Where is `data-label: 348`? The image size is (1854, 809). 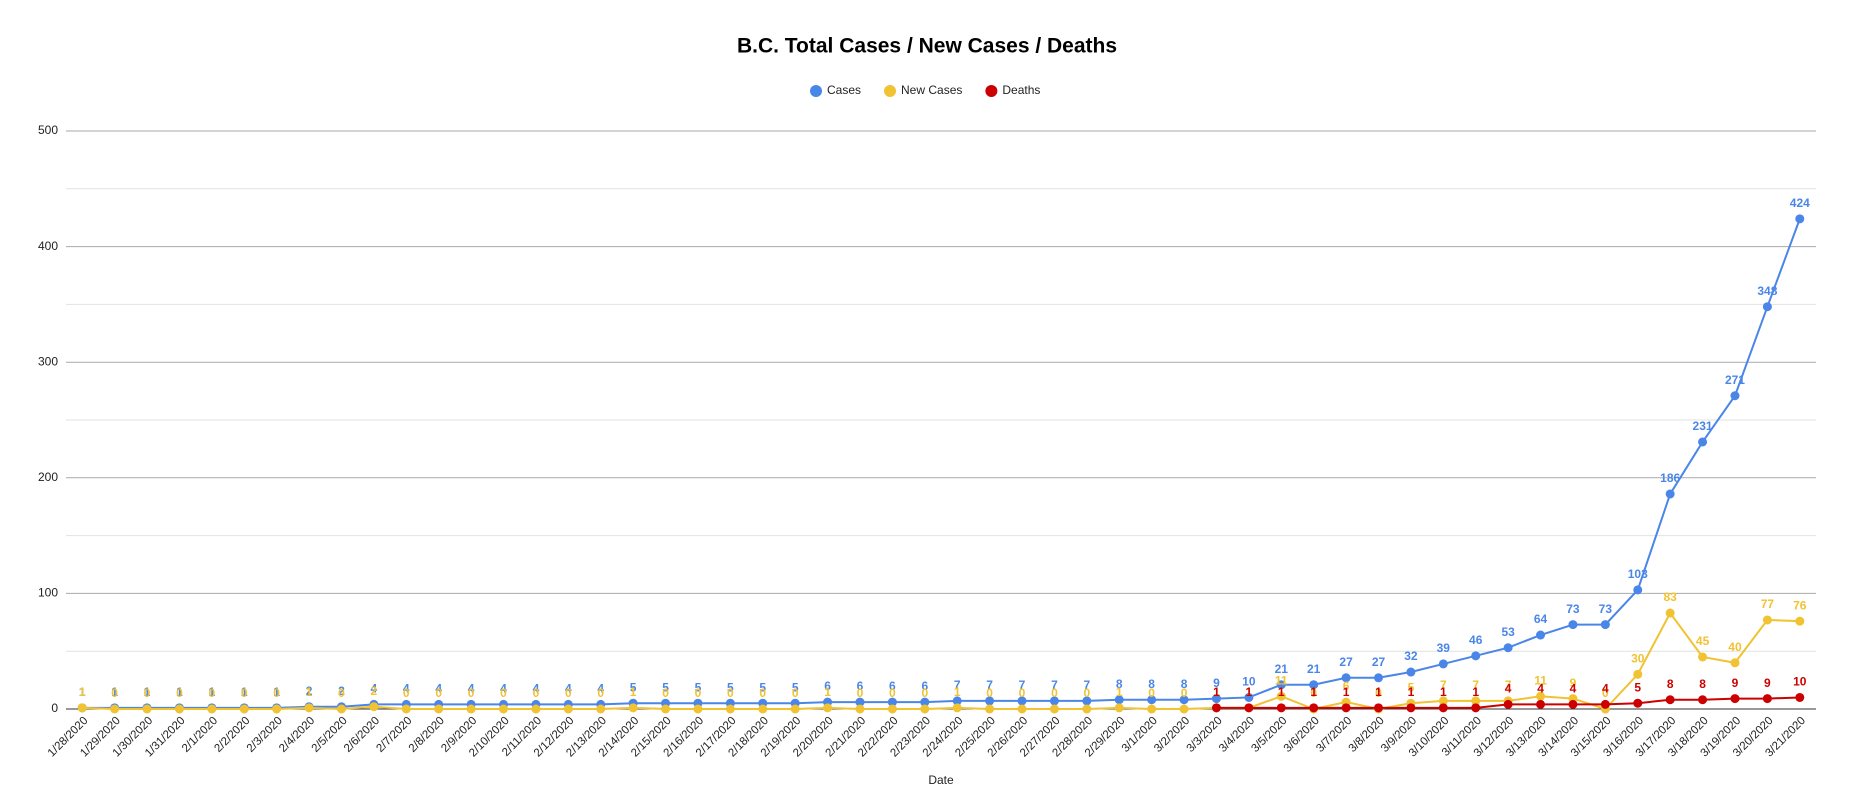
data-label: 348 is located at coordinates (1767, 291).